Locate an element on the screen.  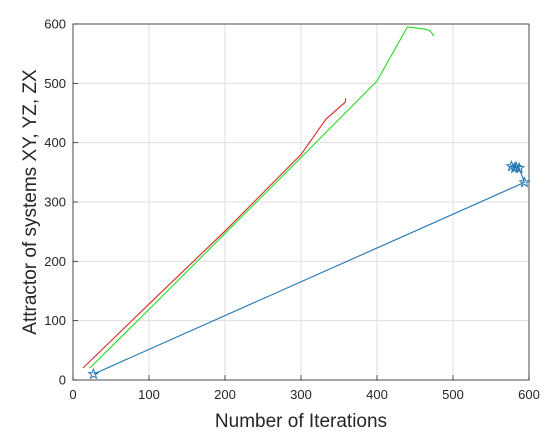
x-tick-label: 100 is located at coordinates (149, 394).